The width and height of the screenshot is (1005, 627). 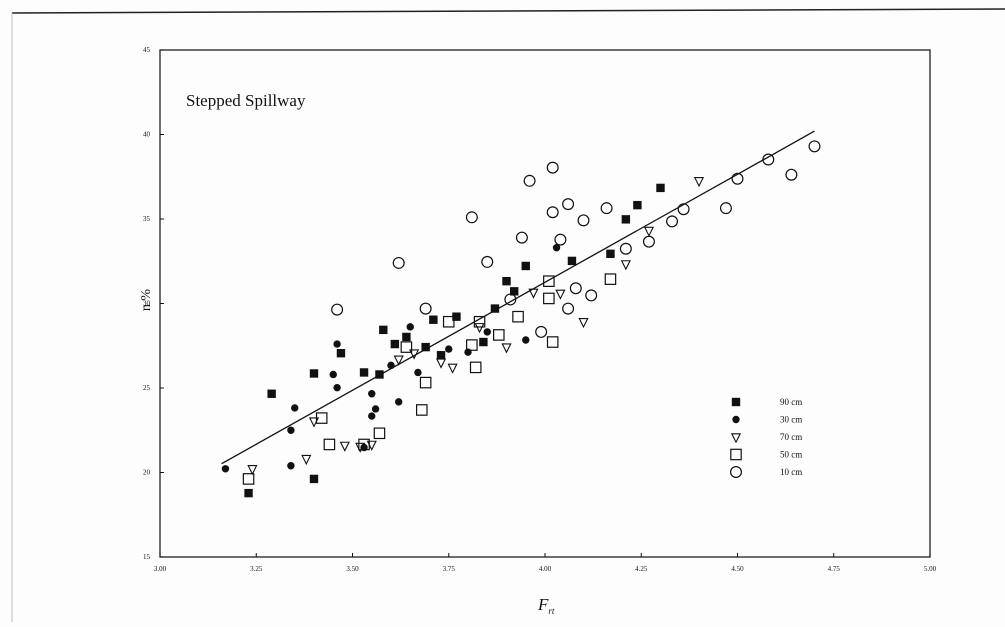 What do you see at coordinates (147, 135) in the screenshot?
I see `y-tick-label: 40` at bounding box center [147, 135].